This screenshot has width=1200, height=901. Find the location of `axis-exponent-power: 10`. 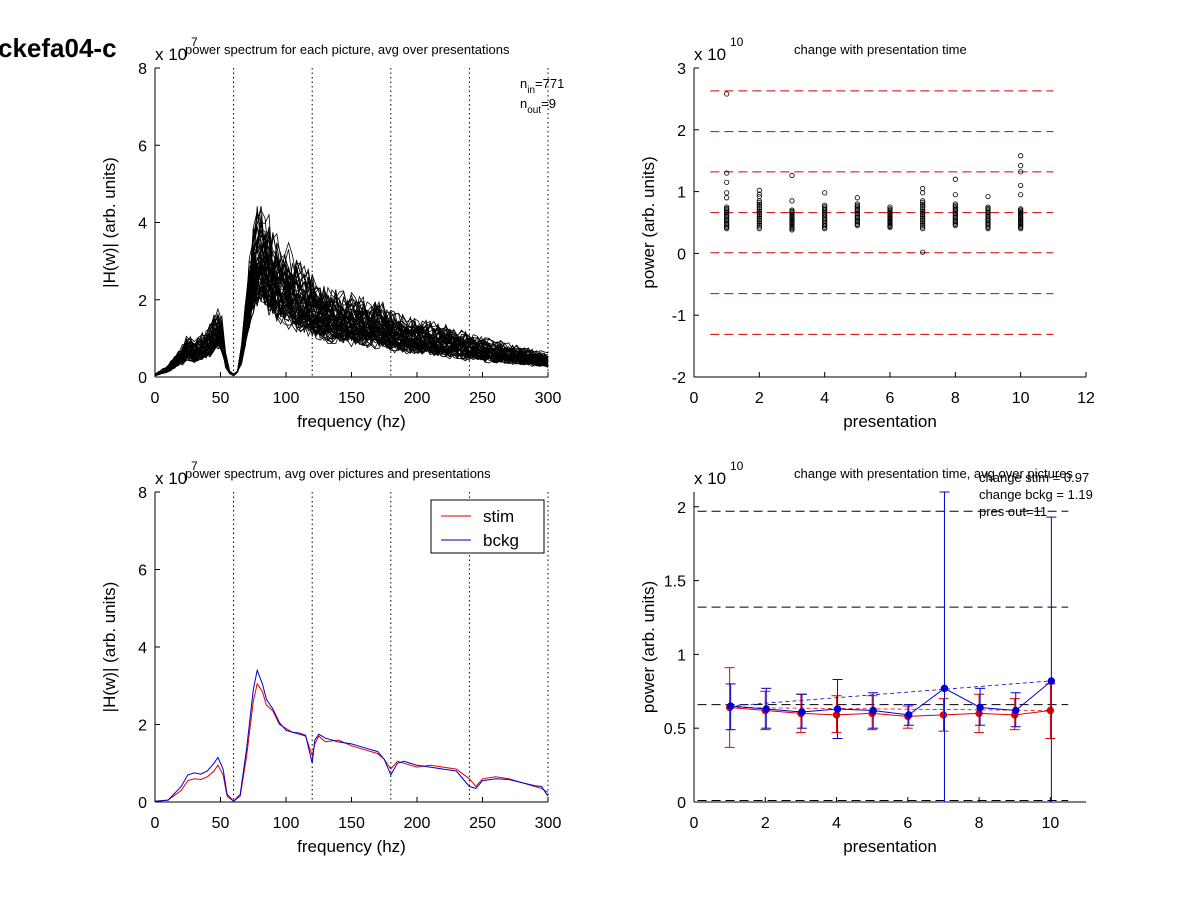

axis-exponent-power: 10 is located at coordinates (737, 42).